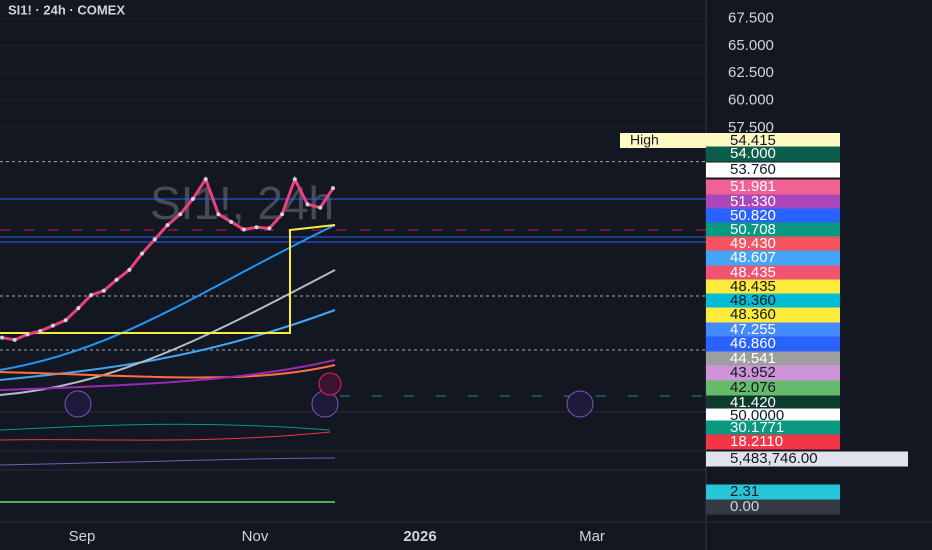  Describe the element at coordinates (753, 169) in the screenshot. I see `price-tag-label: 53.760` at that location.